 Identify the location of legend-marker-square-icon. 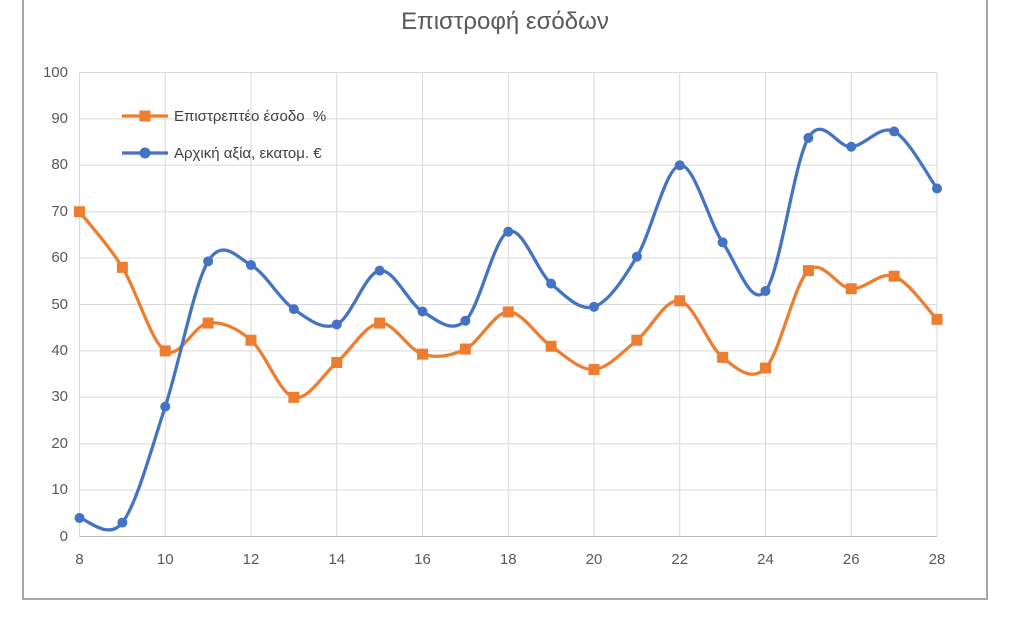
(145, 116).